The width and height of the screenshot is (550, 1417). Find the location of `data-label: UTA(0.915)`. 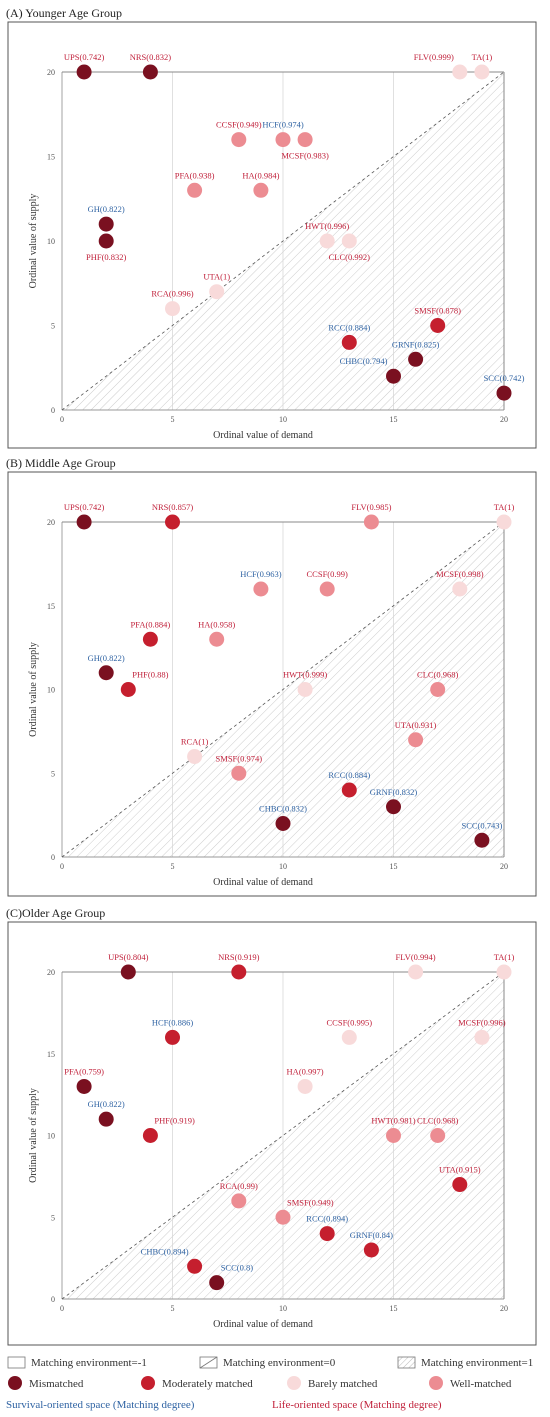

data-label: UTA(0.915) is located at coordinates (460, 1170).